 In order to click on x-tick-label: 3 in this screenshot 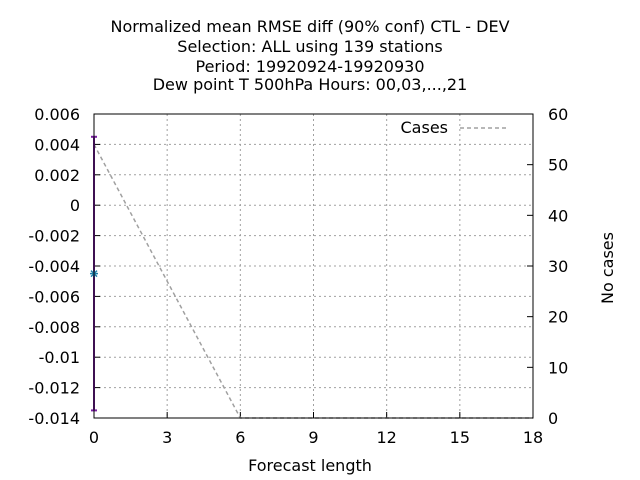, I will do `click(167, 437)`.